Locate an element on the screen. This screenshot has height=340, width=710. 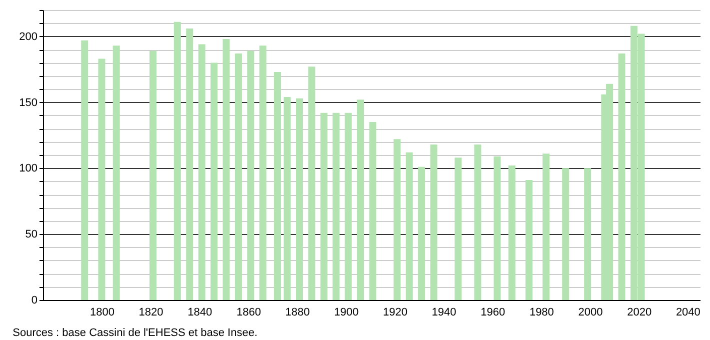
y-tick-label: 100 is located at coordinates (28, 168).